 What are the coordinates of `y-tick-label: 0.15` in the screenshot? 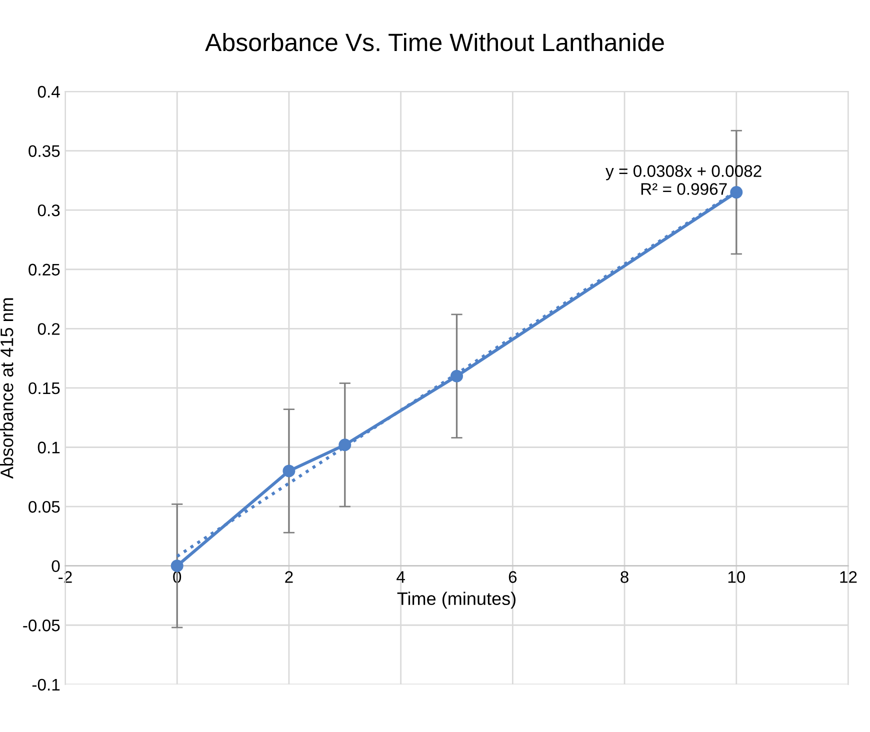 It's located at (44, 388).